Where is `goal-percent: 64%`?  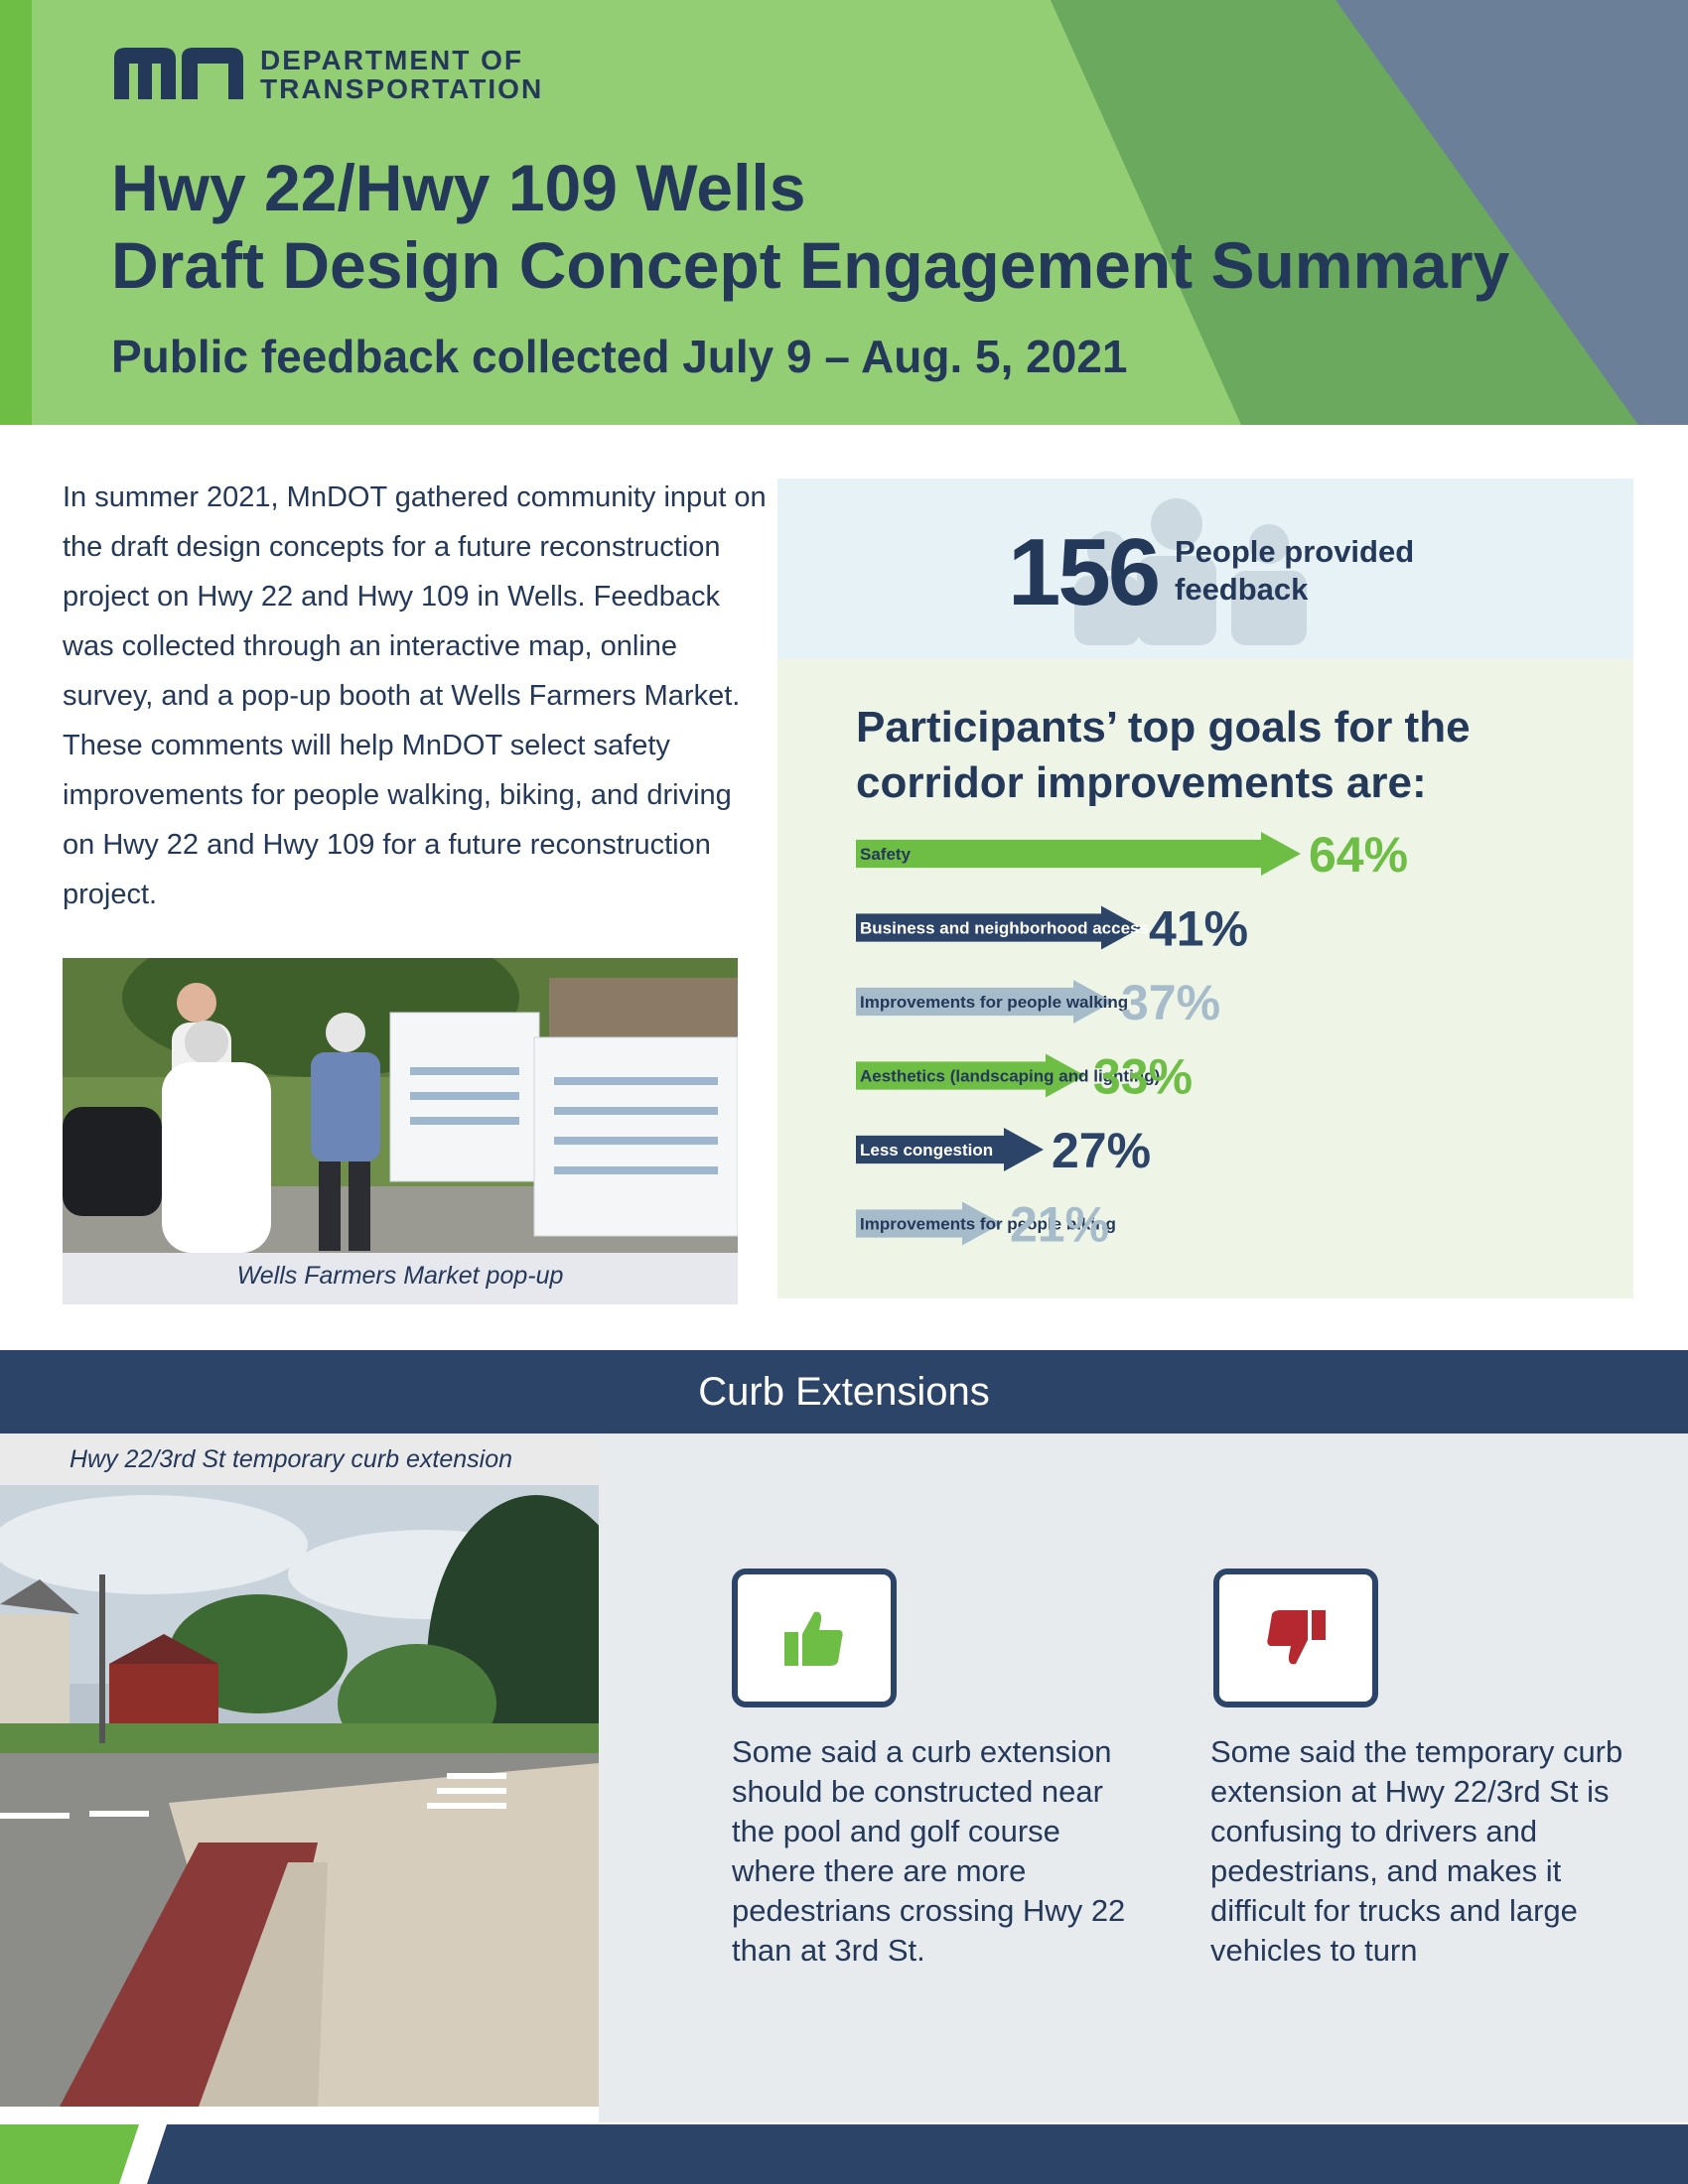
goal-percent: 64% is located at coordinates (1358, 857).